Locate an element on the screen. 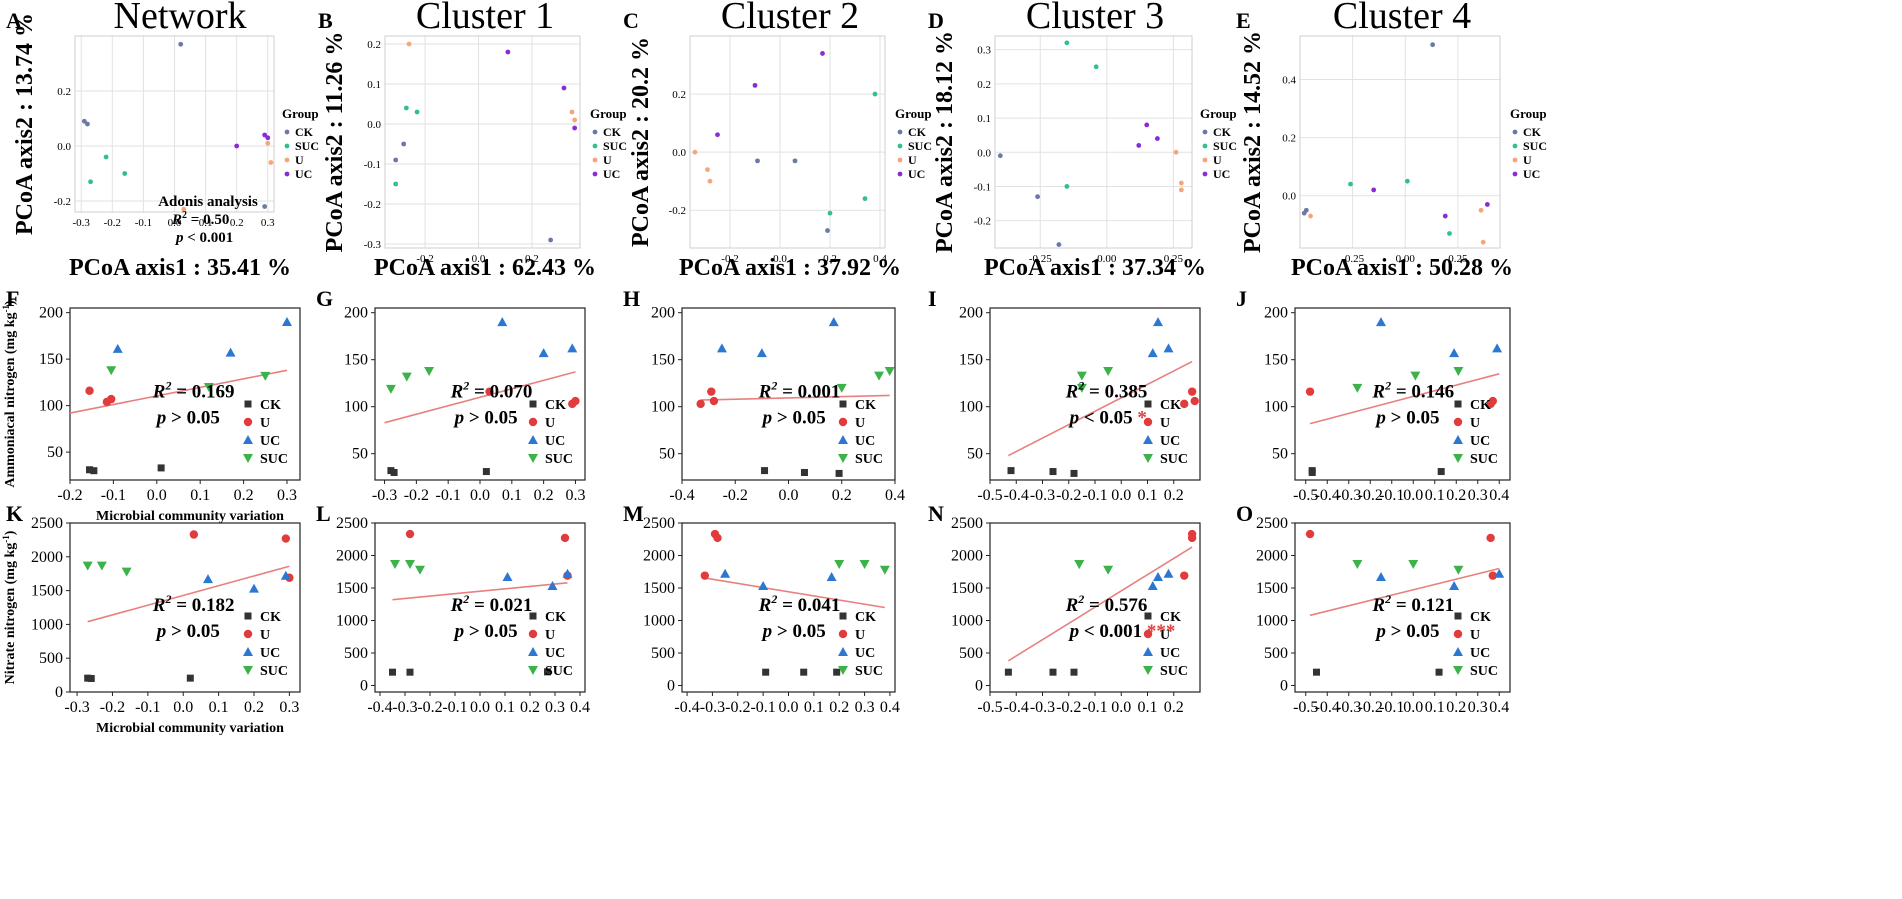 The image size is (1902, 899). legend-title: Group is located at coordinates (608, 113).